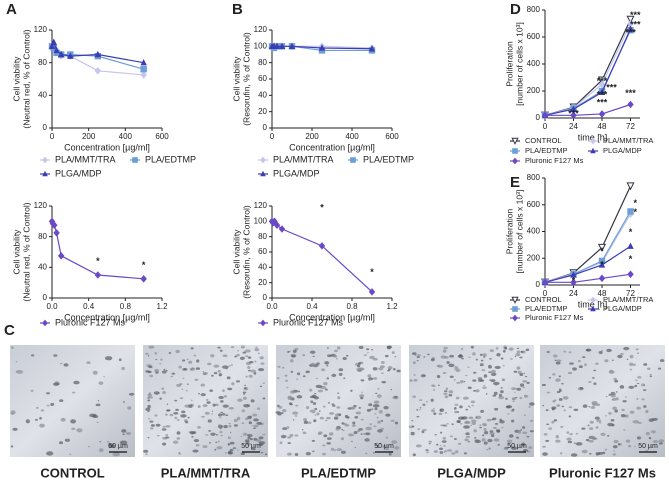  What do you see at coordinates (237, 9) in the screenshot?
I see `panel-letter: B` at bounding box center [237, 9].